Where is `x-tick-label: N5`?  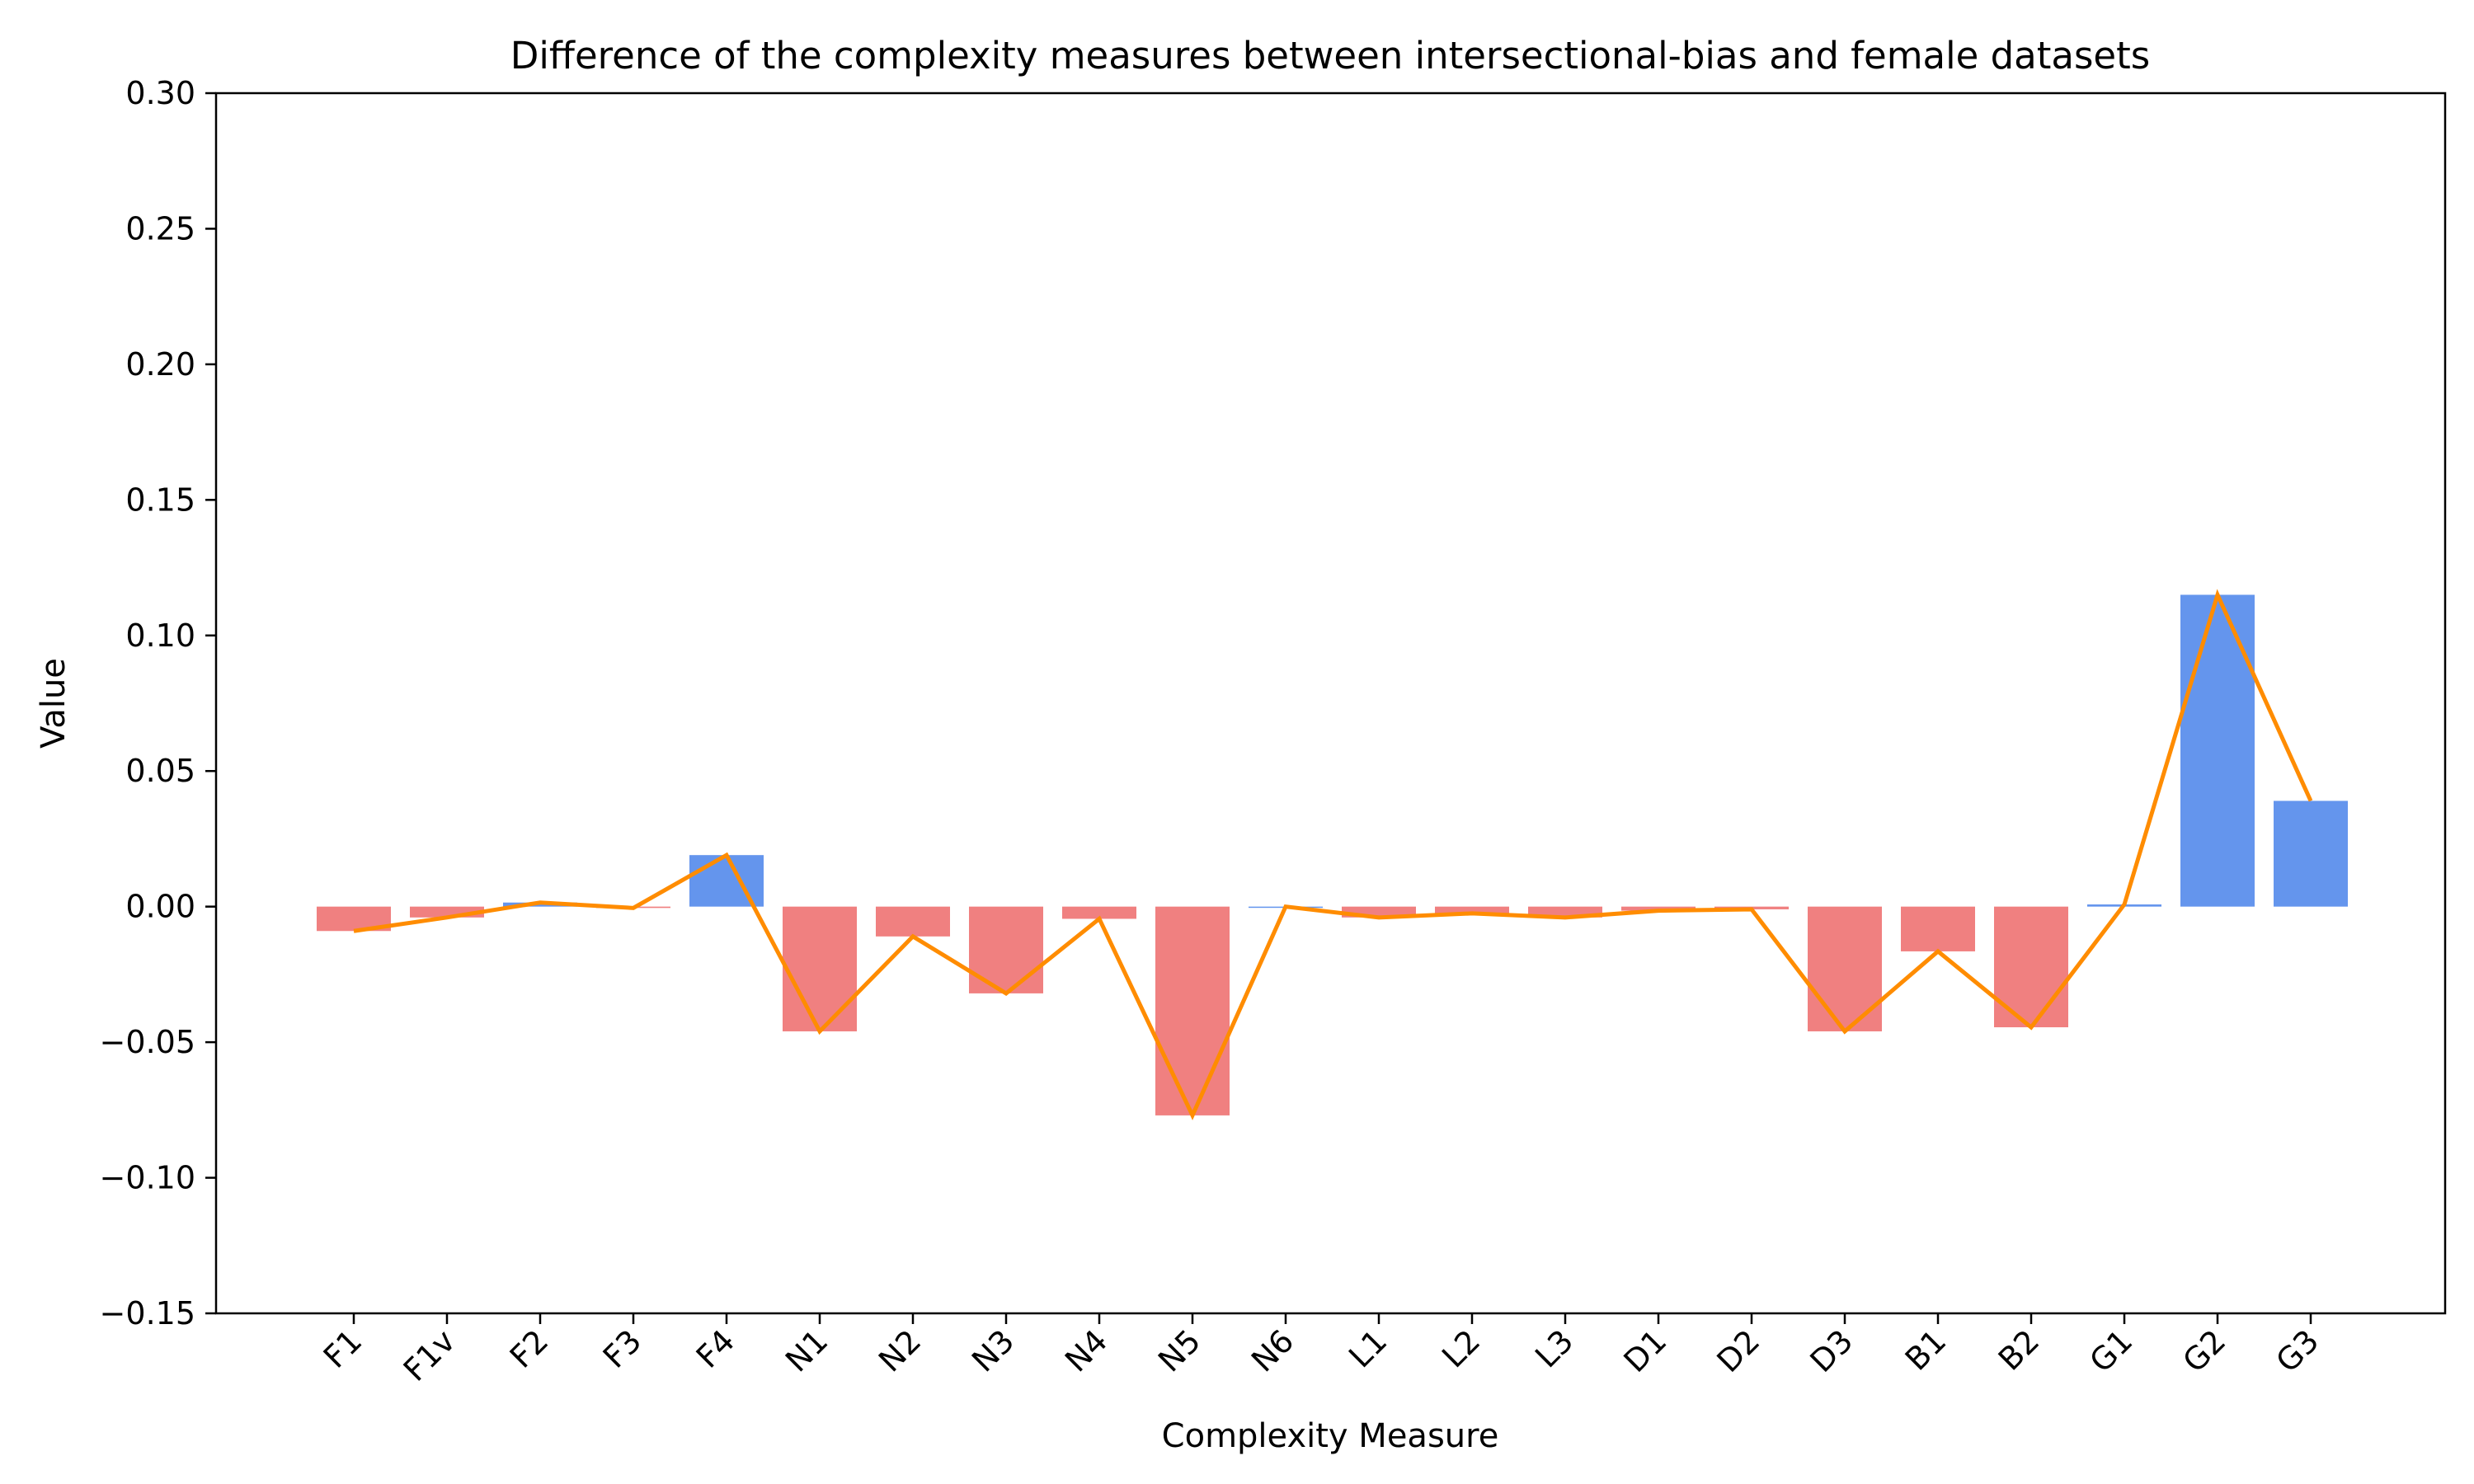
x-tick-label: N5 is located at coordinates (1179, 1350).